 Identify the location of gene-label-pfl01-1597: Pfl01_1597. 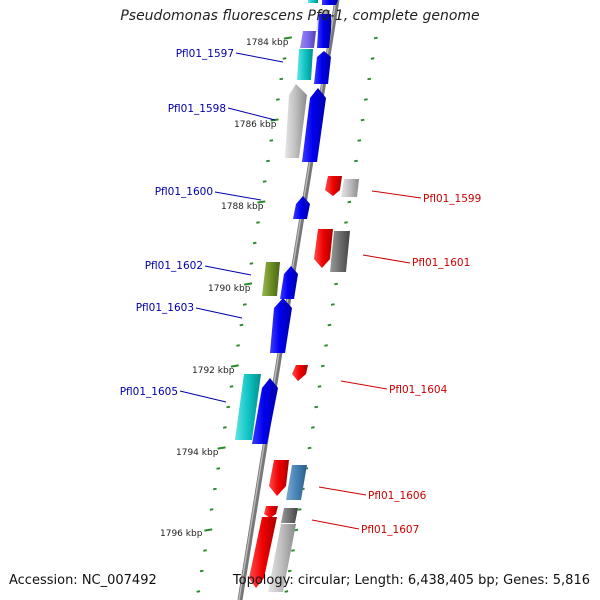
(205, 54).